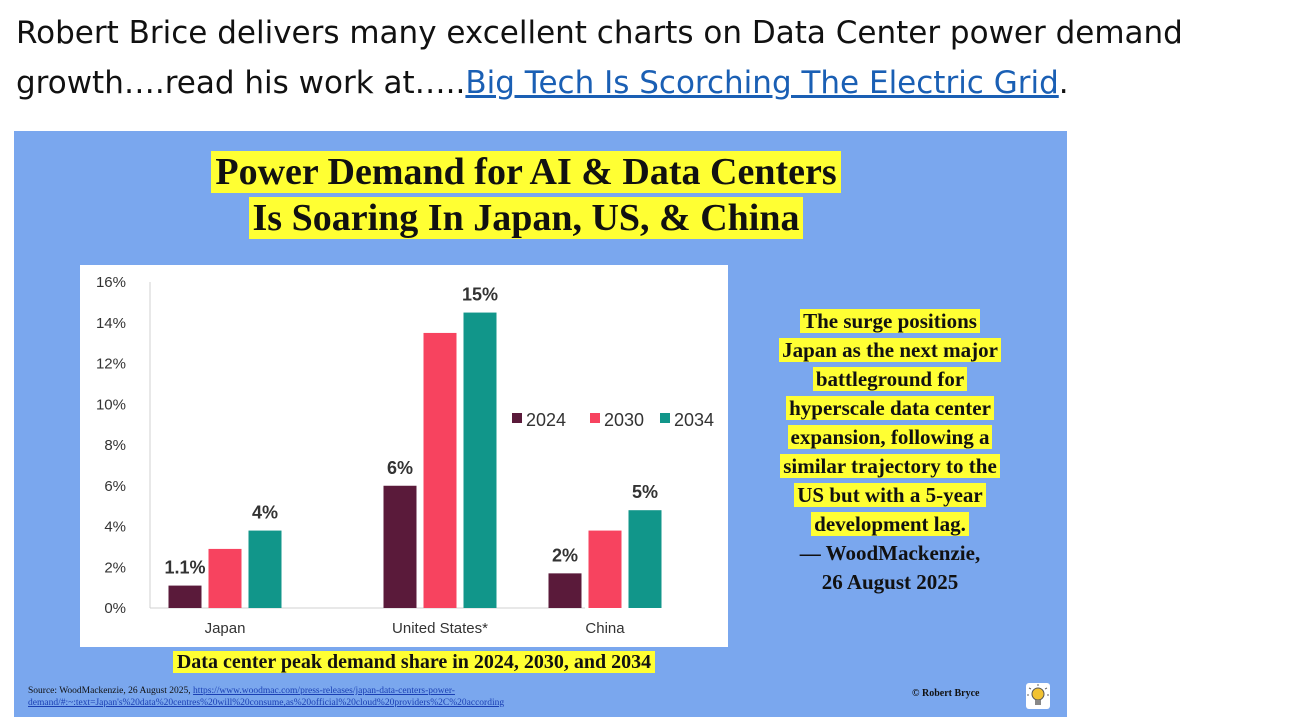 The image size is (1311, 728). Describe the element at coordinates (890, 437) in the screenshot. I see `quote-line: expansion, following a` at that location.